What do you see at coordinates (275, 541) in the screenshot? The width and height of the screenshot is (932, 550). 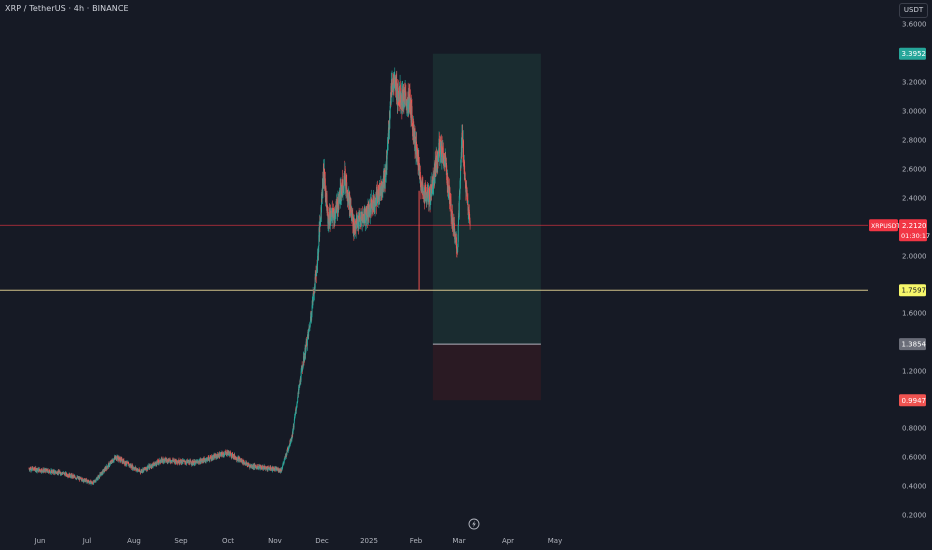 I see `x-tick-label: Nov` at bounding box center [275, 541].